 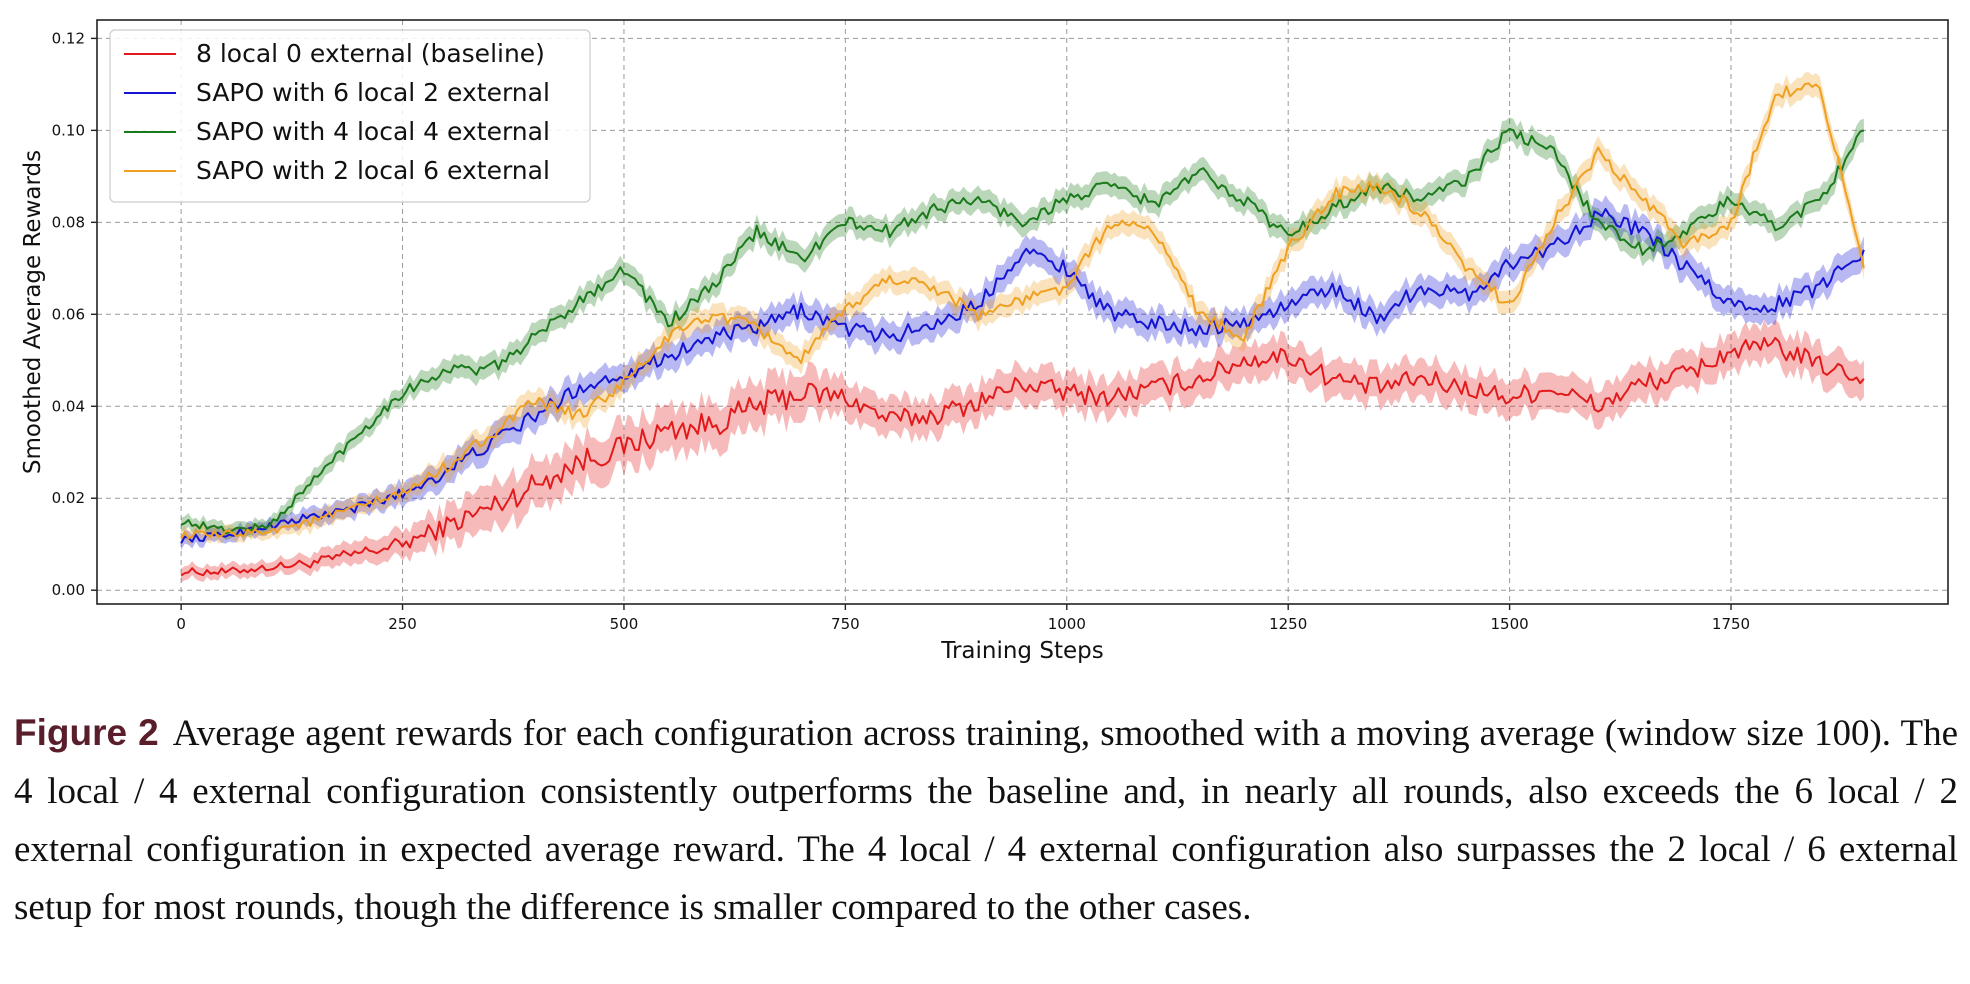 What do you see at coordinates (68, 406) in the screenshot?
I see `y-tick-label: 0.04` at bounding box center [68, 406].